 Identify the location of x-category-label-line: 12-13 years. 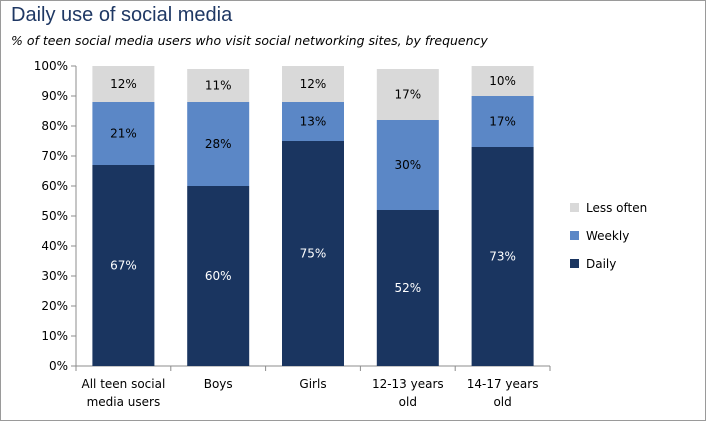
(408, 384).